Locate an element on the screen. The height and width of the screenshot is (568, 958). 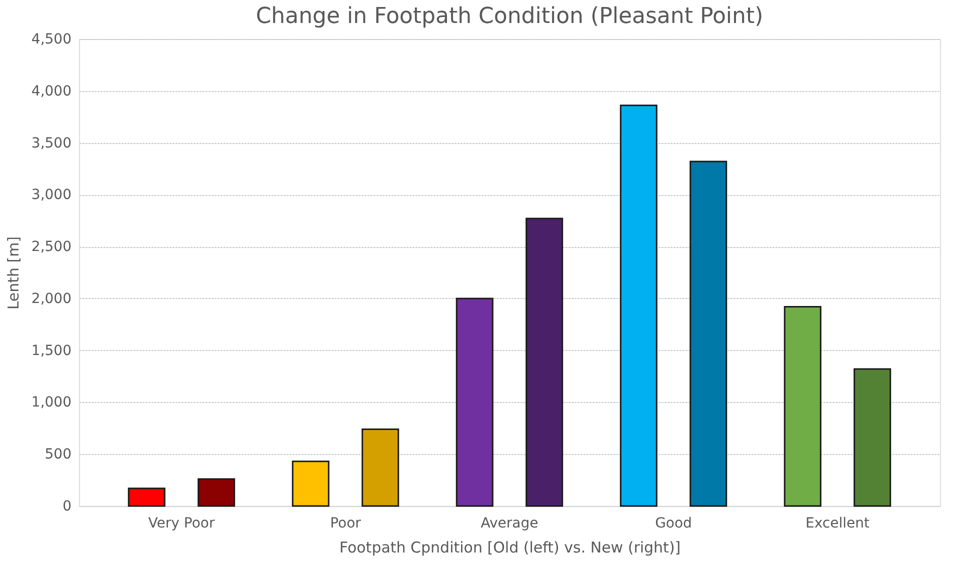
x-axis-title: Footpath Cpndition [Old (left) vs. New (right)] is located at coordinates (510, 547).